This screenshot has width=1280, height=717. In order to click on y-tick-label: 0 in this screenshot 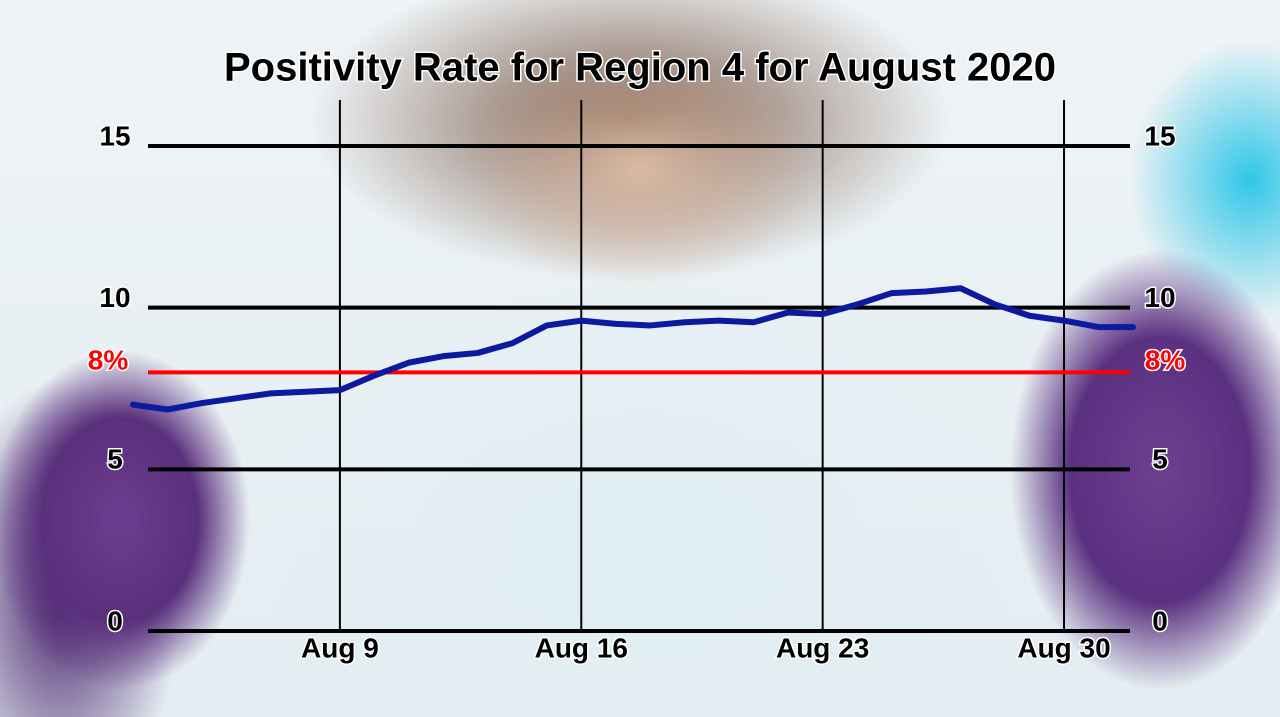, I will do `click(115, 620)`.